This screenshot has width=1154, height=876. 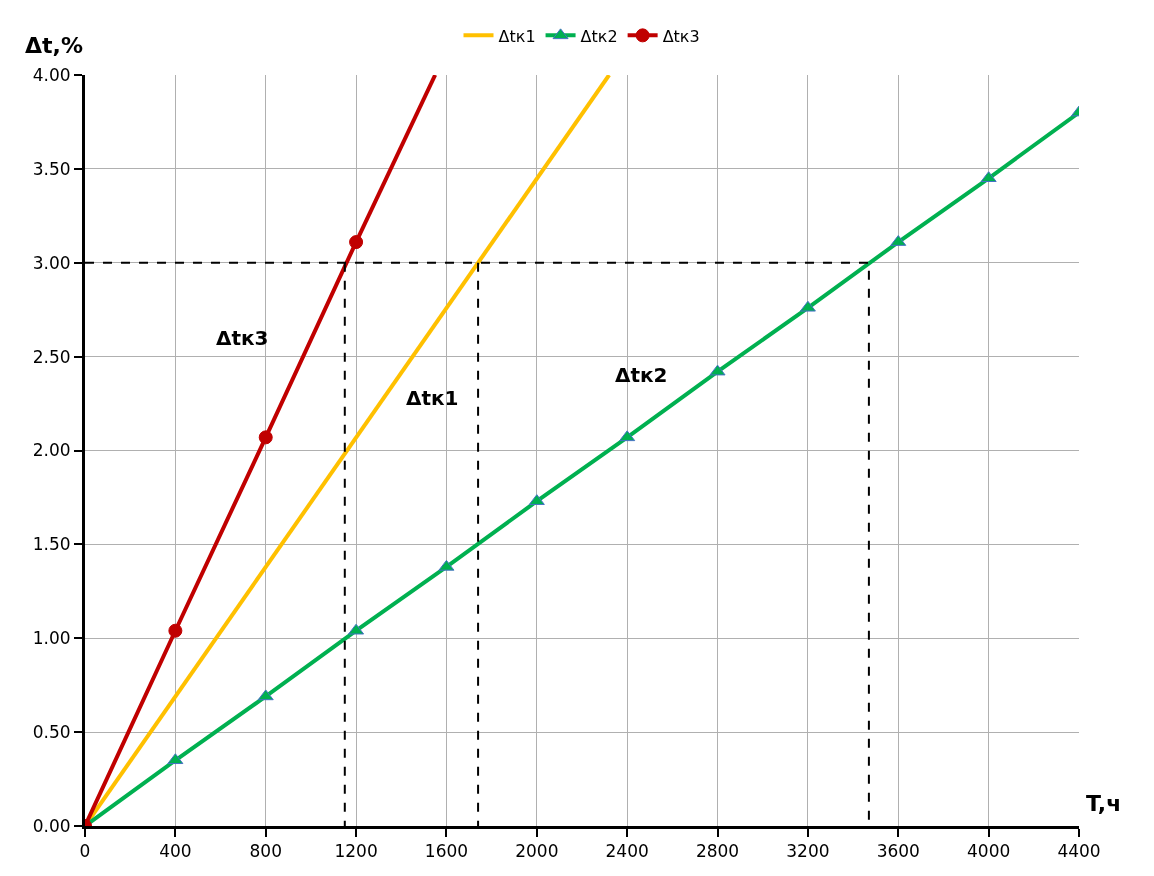 I want to click on x-tick-label: 800, so click(x=265, y=851).